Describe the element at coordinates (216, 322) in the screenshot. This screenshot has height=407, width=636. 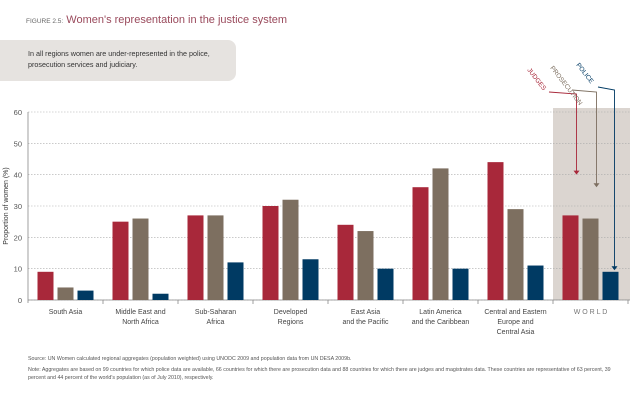
I see `x-tick-label: Africa` at that location.